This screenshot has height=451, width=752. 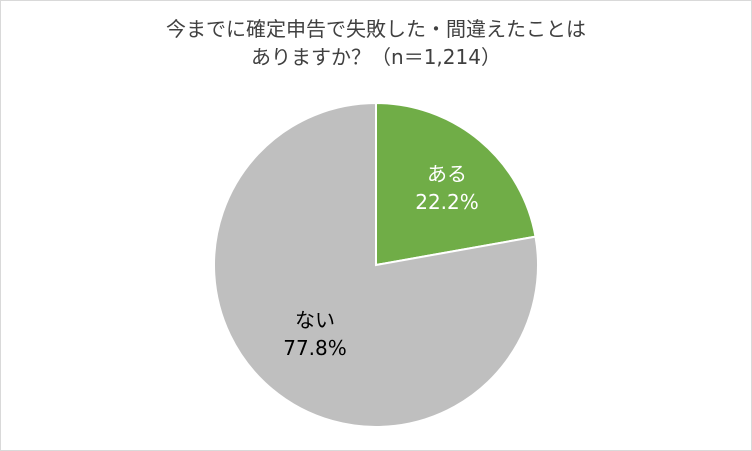 What do you see at coordinates (376, 57) in the screenshot?
I see `chart-title-line-2: ありますか？（n＝1,214）` at bounding box center [376, 57].